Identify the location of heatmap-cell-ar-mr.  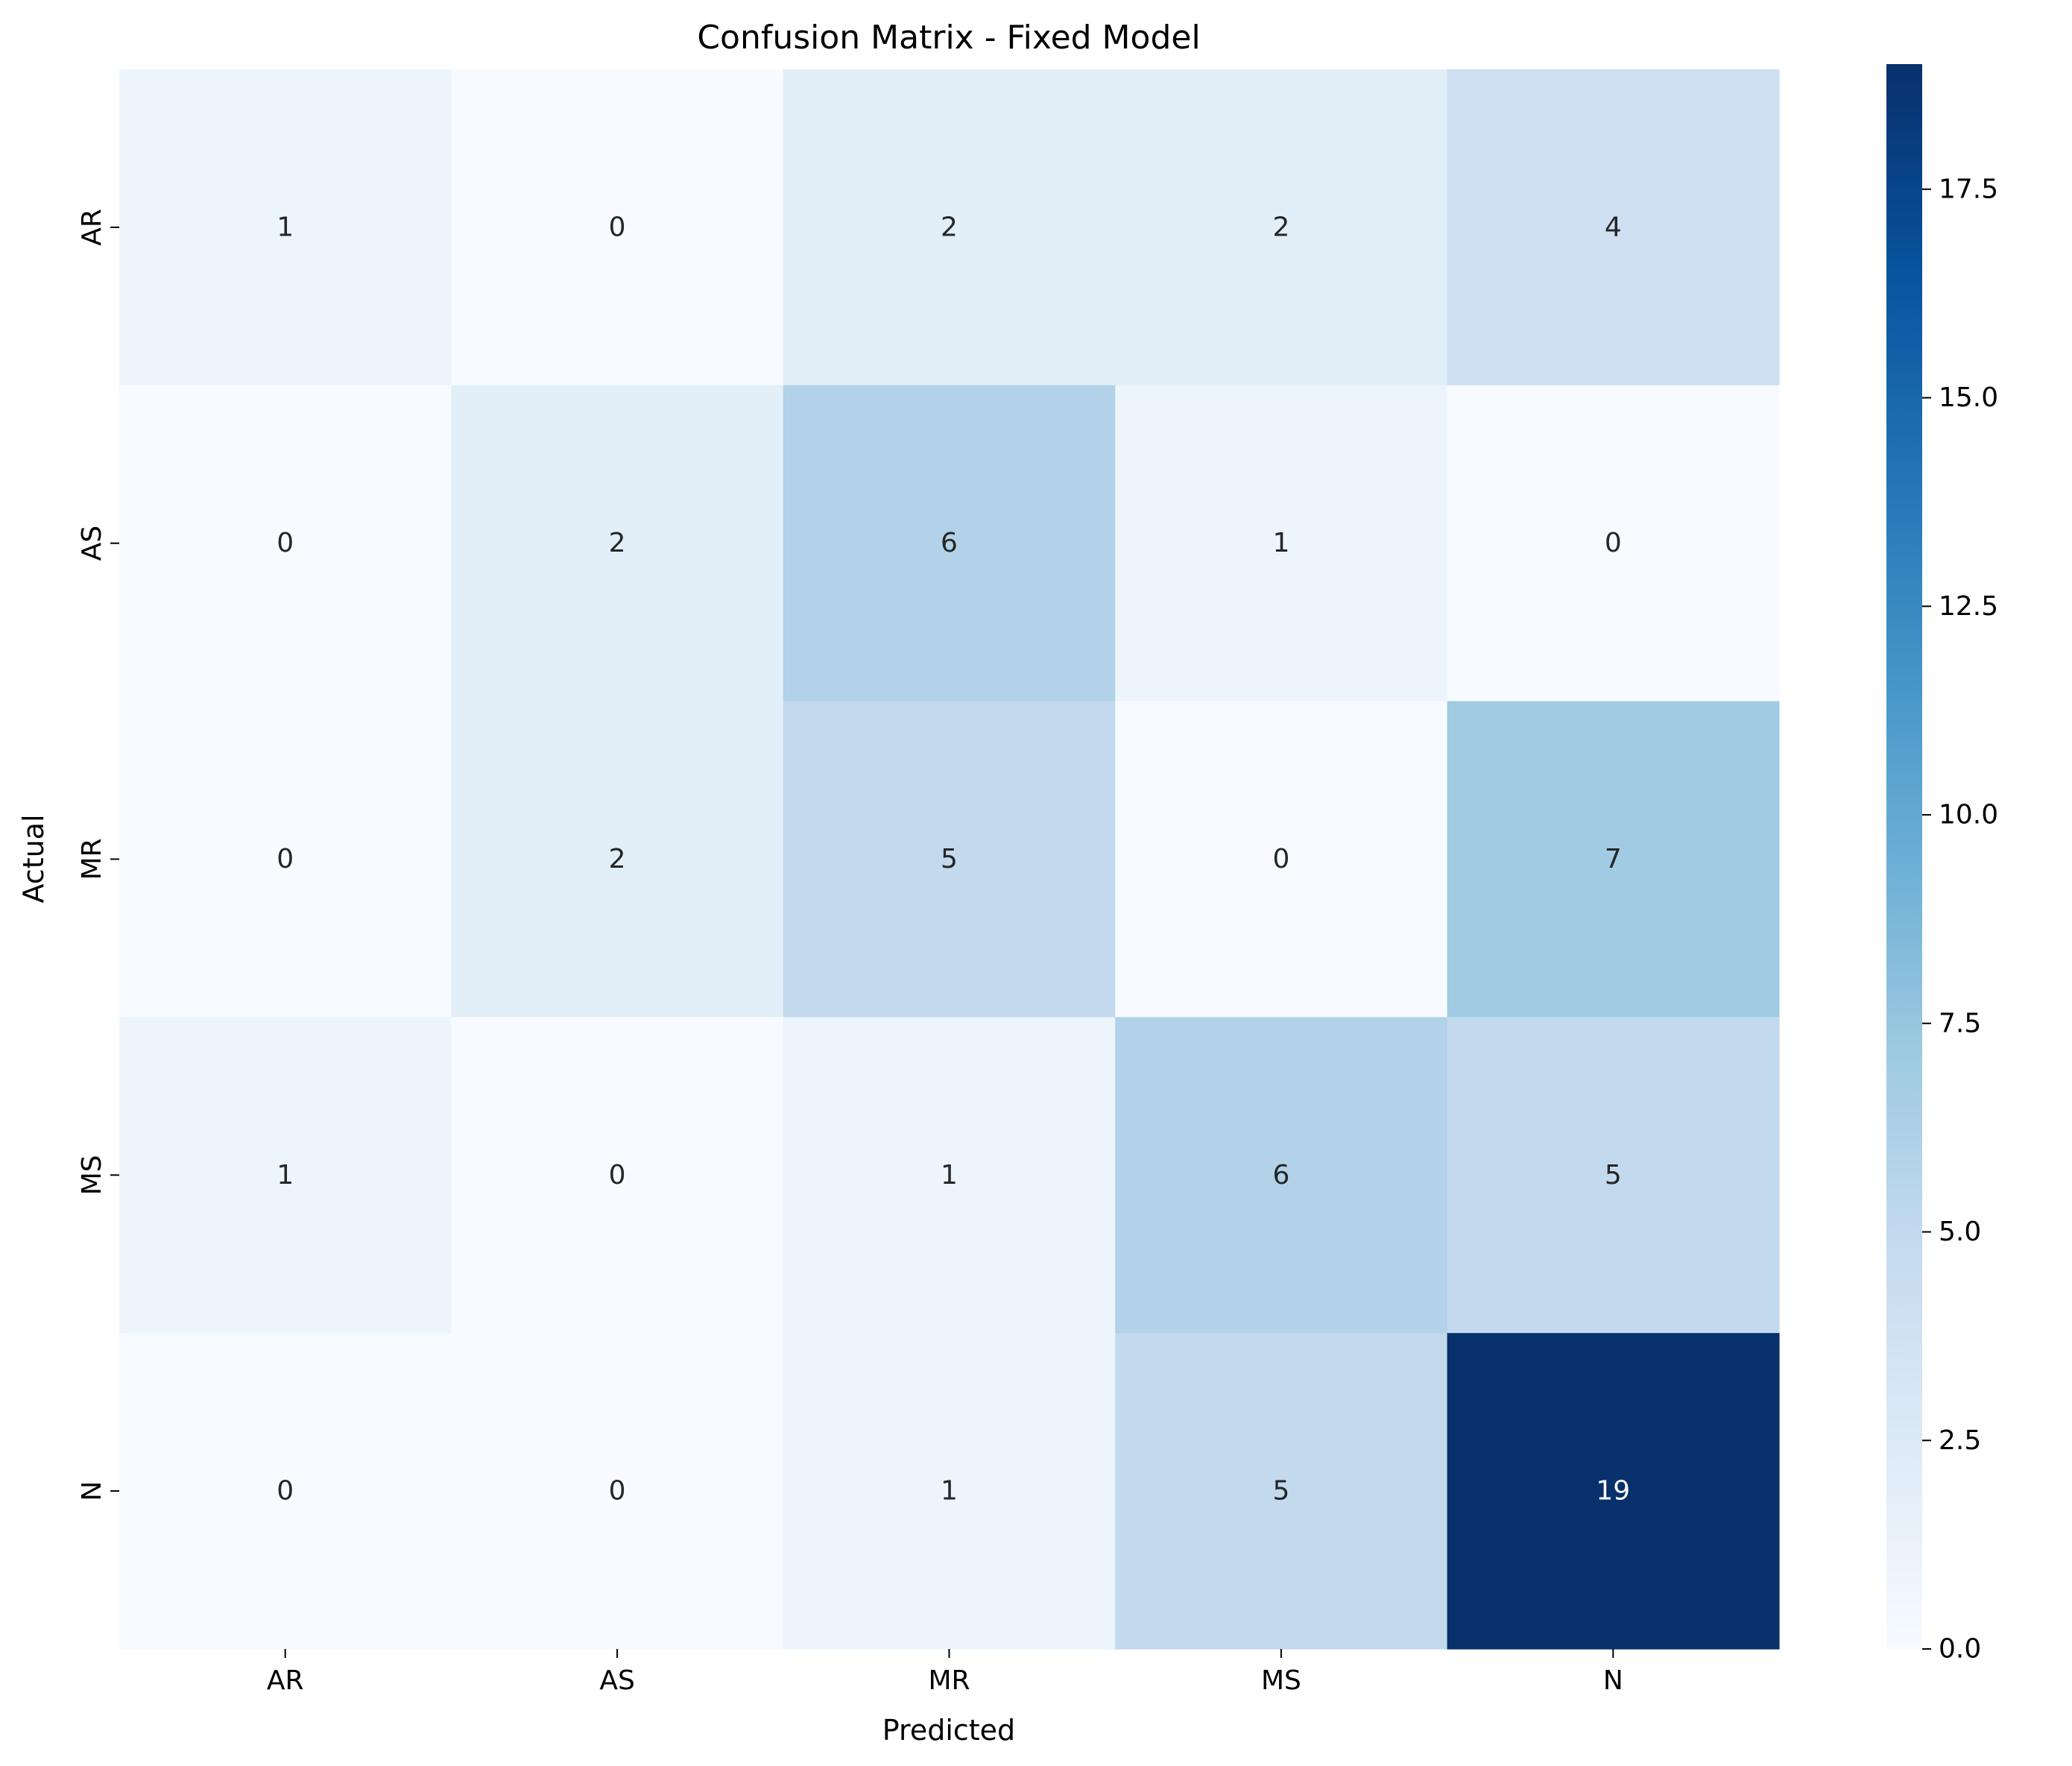
(950, 227).